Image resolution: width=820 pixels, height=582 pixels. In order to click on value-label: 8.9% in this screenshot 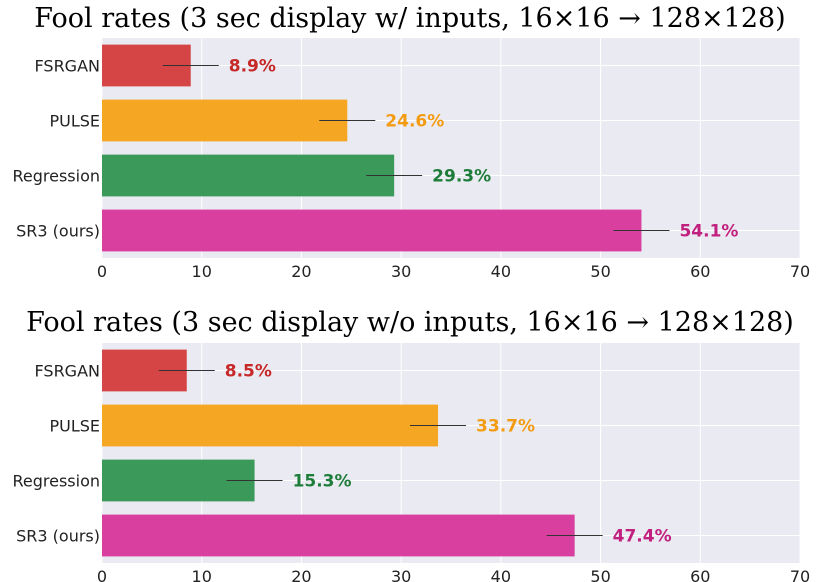, I will do `click(252, 67)`.